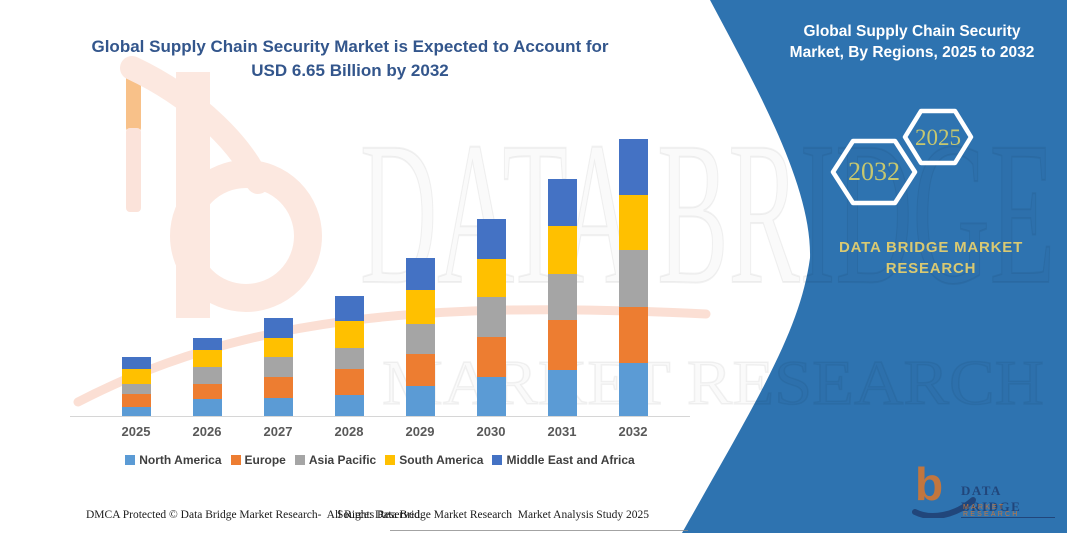  I want to click on logo-name: DATA BRIDGE, so click(1008, 500).